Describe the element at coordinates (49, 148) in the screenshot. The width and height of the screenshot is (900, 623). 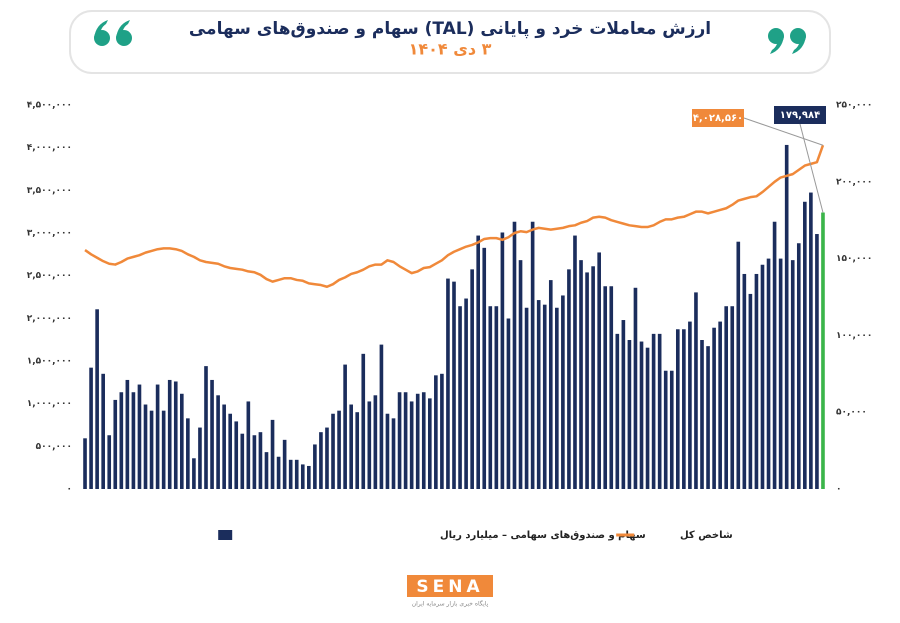
I see `y-tick-label: ۴,۰۰۰,۰۰۰` at that location.